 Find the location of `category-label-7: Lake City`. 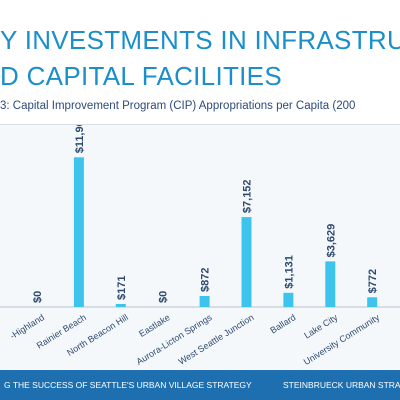

category-label-7: Lake City is located at coordinates (321, 326).